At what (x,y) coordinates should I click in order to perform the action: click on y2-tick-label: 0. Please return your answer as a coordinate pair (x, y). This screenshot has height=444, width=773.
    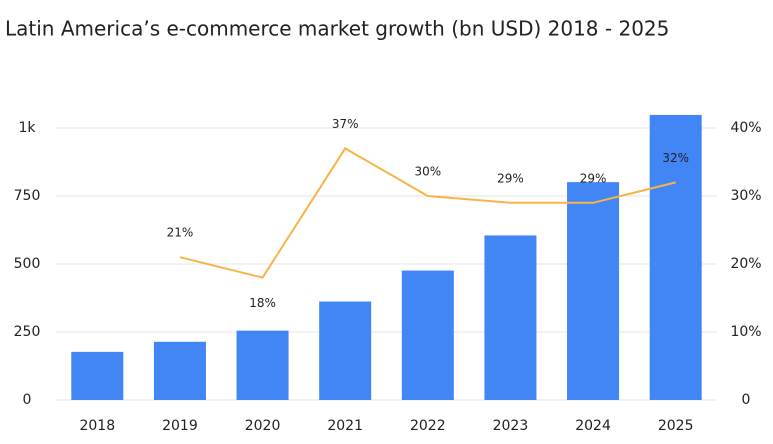
    Looking at the image, I should click on (746, 400).